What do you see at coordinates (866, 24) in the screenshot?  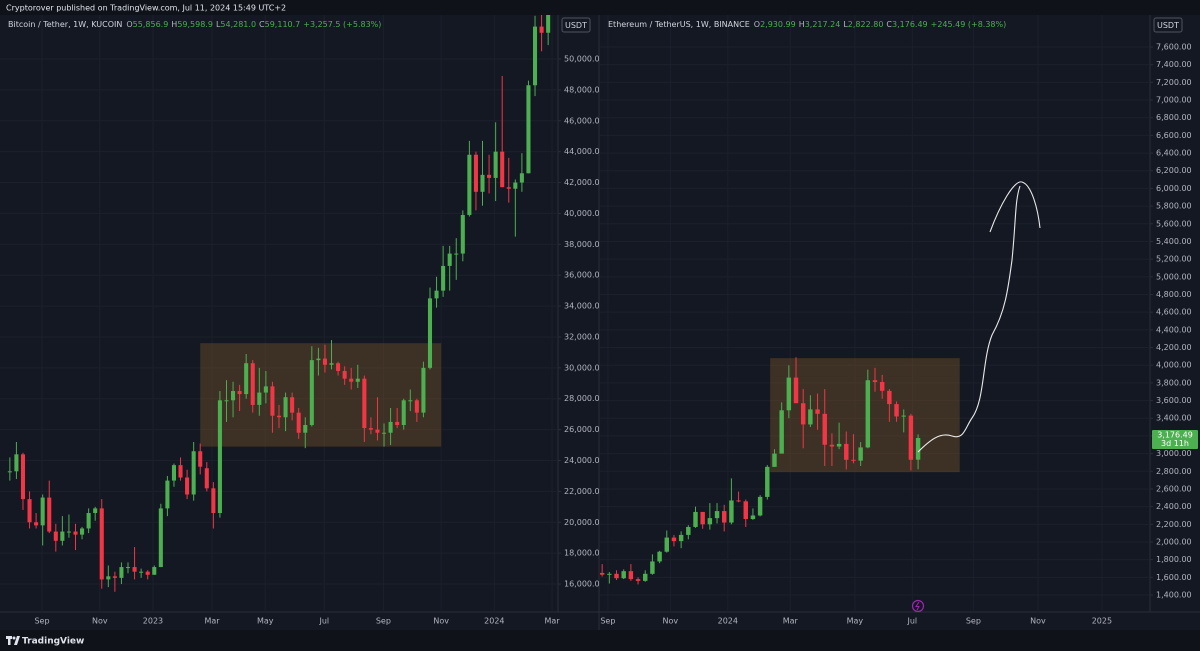 I see `ohlc-value: 2,822.80` at bounding box center [866, 24].